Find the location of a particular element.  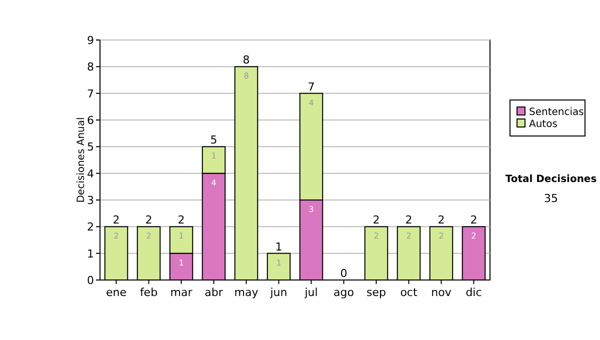

x-tick-label: oct is located at coordinates (409, 292).